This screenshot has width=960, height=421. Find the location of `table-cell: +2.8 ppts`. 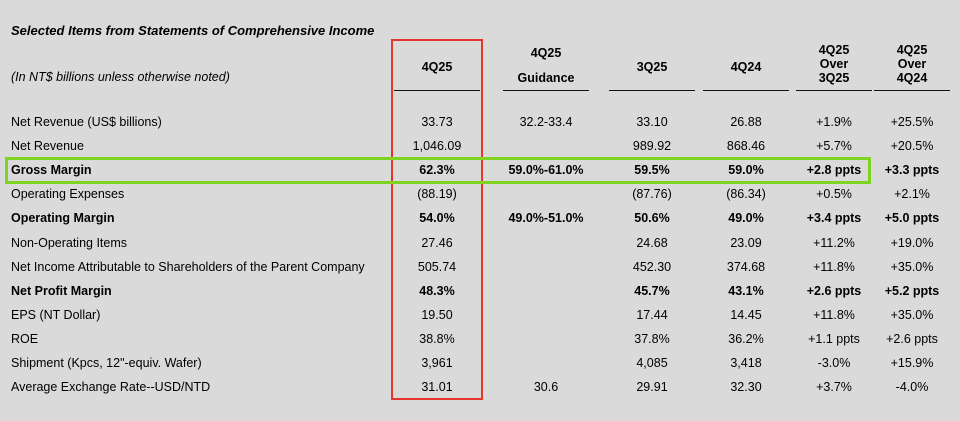

table-cell: +2.8 ppts is located at coordinates (834, 170).